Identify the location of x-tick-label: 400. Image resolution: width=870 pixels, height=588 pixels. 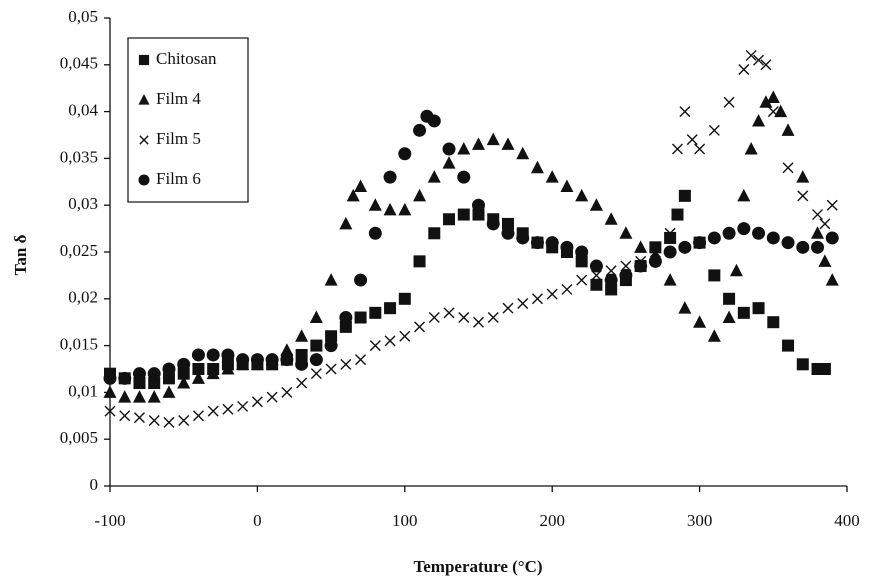
(847, 520).